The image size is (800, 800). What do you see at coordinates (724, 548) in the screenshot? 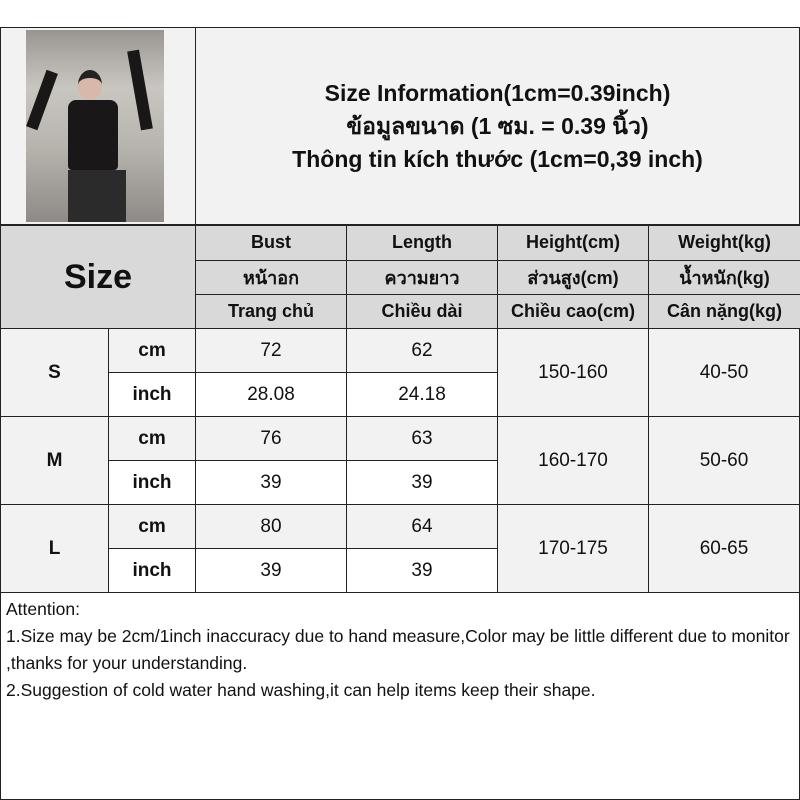
I see `weight-range: 60-65` at bounding box center [724, 548].